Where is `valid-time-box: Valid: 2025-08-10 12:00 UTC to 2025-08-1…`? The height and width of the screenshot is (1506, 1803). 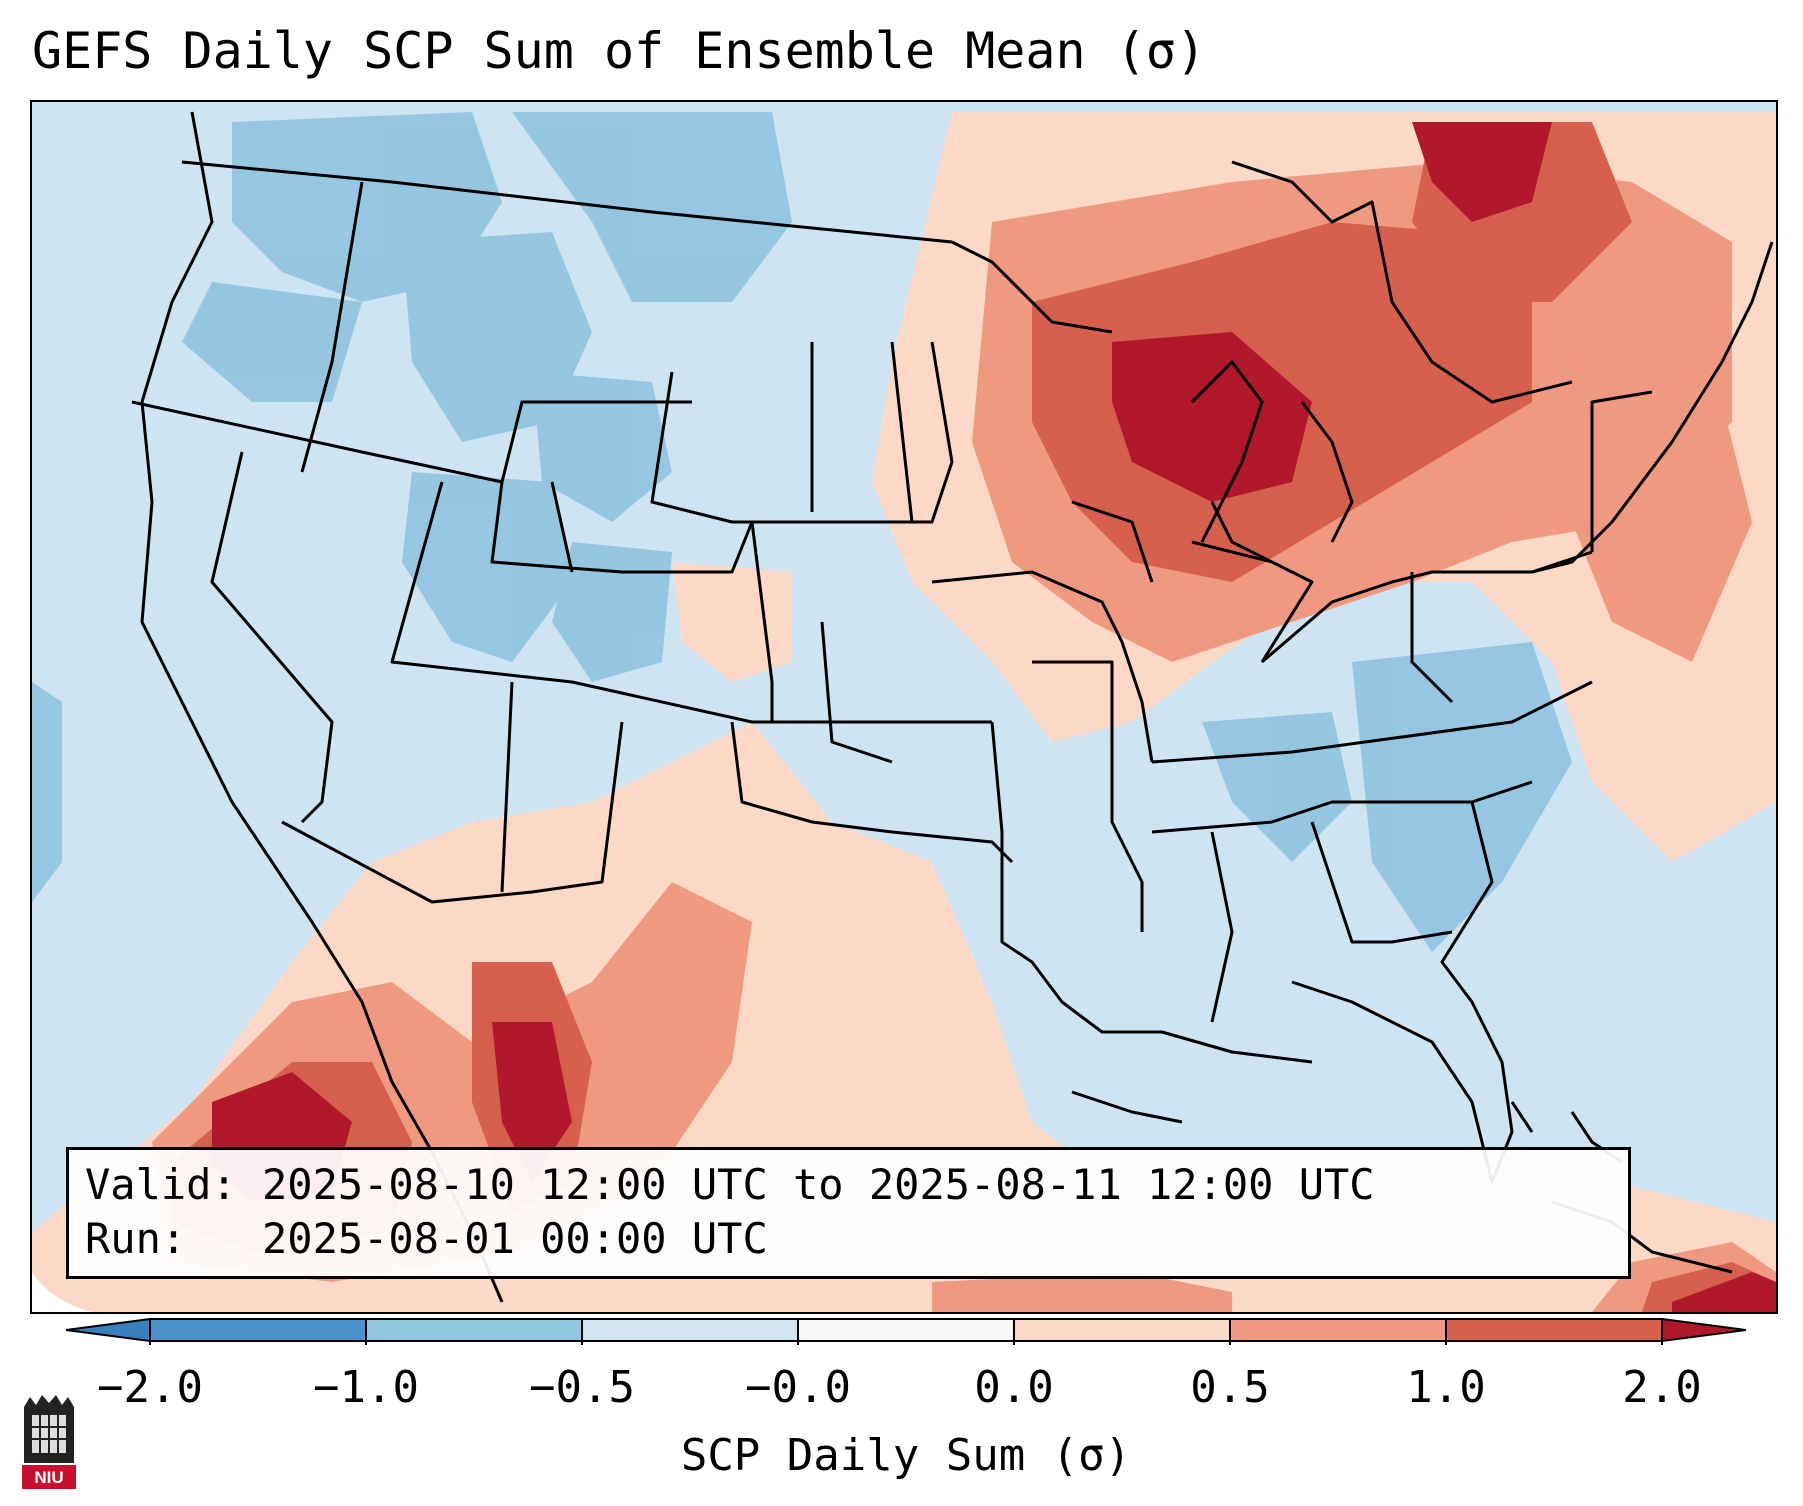 valid-time-box: Valid: 2025-08-10 12:00 UTC to 2025-08-1… is located at coordinates (848, 1213).